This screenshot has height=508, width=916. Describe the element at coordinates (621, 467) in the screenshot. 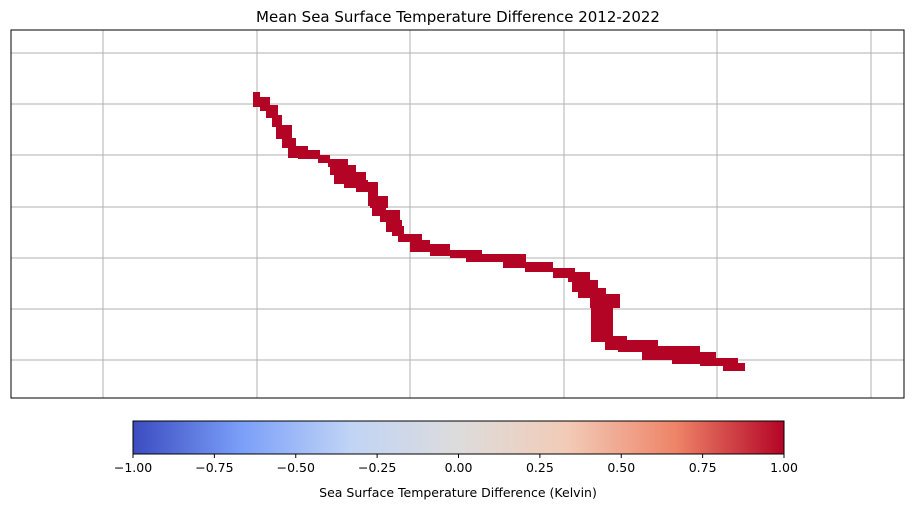

I see `colorbar-tick-label: 0.50` at that location.